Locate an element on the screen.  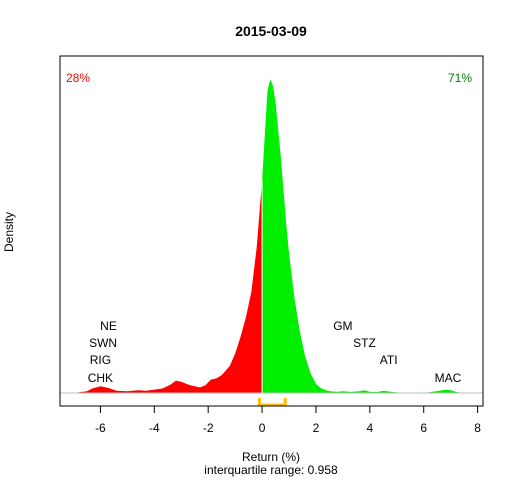
left-ticker-label: SWN is located at coordinates (103, 343).